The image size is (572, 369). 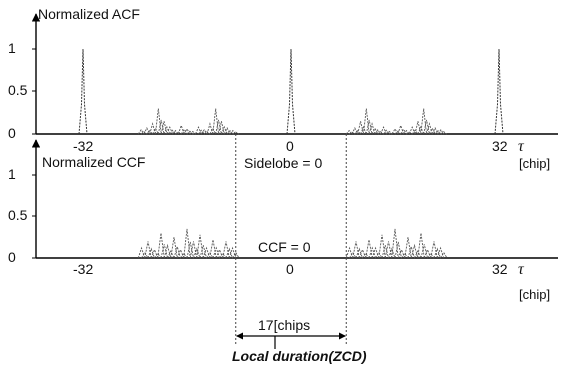 What do you see at coordinates (299, 356) in the screenshot?
I see `zcd-caption: Local duration(ZCD)` at bounding box center [299, 356].